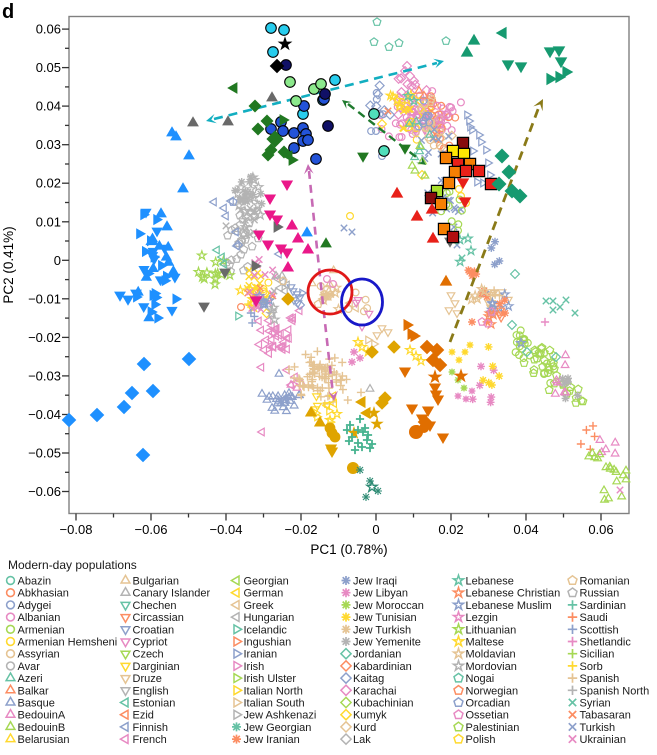 This screenshot has width=657, height=755. Describe the element at coordinates (485, 643) in the screenshot. I see `svg-text: Maltese` at that location.